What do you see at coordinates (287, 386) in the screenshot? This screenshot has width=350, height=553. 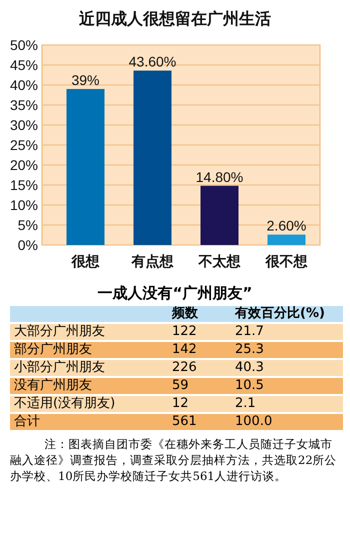 I see `data-label: 10.5` at bounding box center [287, 386].